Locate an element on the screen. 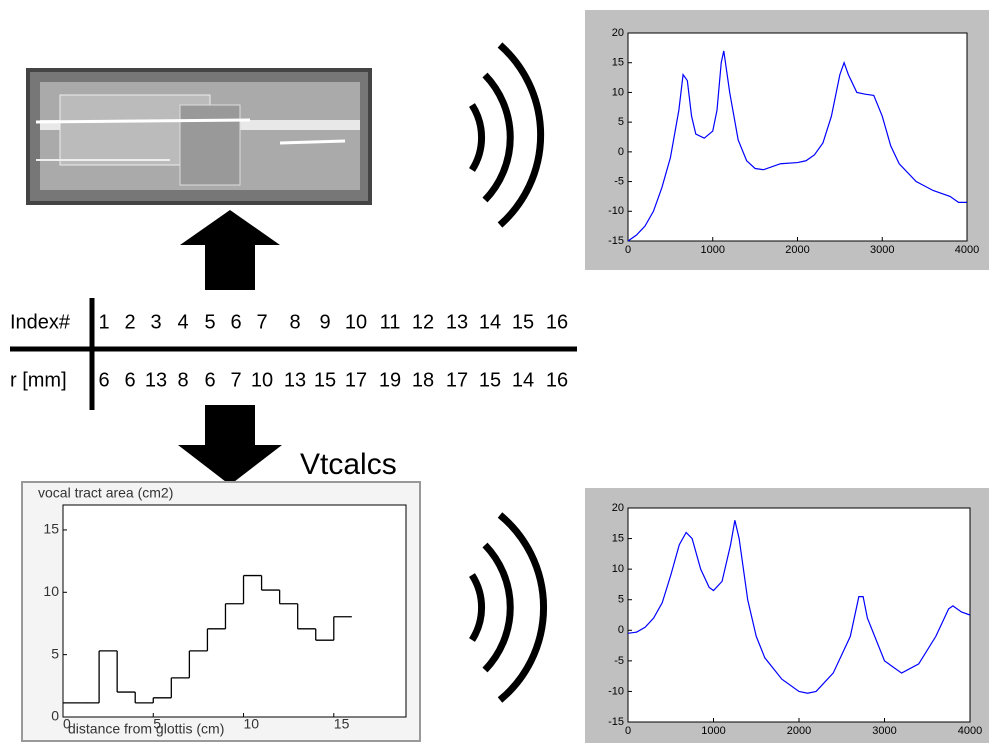  table-cell: 9 is located at coordinates (324, 322).